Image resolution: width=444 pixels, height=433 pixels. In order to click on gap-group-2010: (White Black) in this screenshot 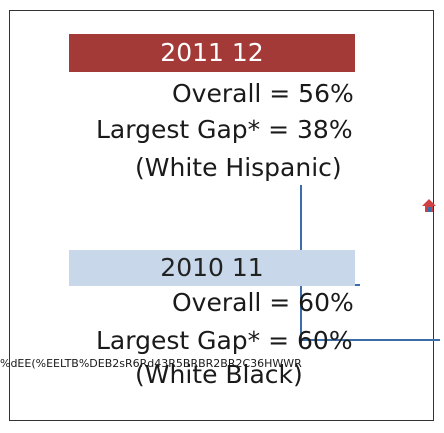, I will do `click(219, 374)`.